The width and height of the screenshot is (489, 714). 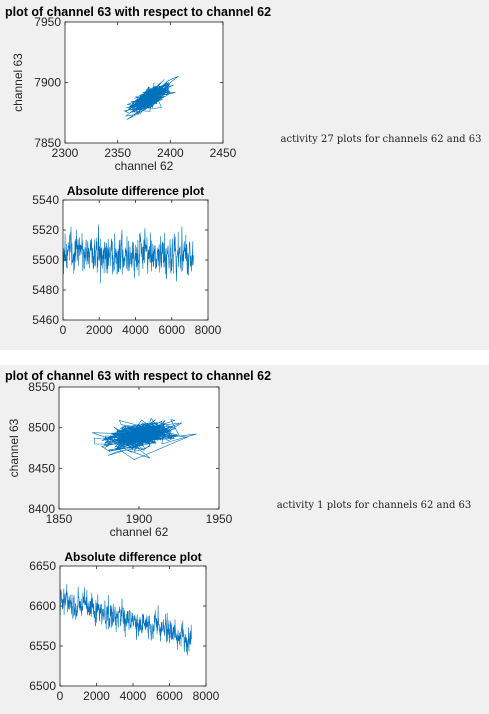 I want to click on y-tick-label: 6600, so click(x=42, y=606).